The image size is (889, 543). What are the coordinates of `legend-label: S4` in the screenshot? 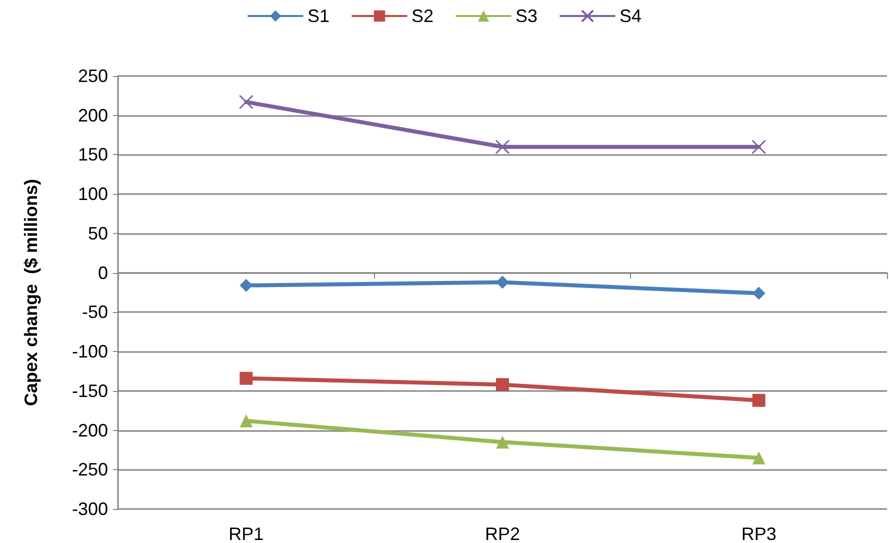 It's located at (631, 16).